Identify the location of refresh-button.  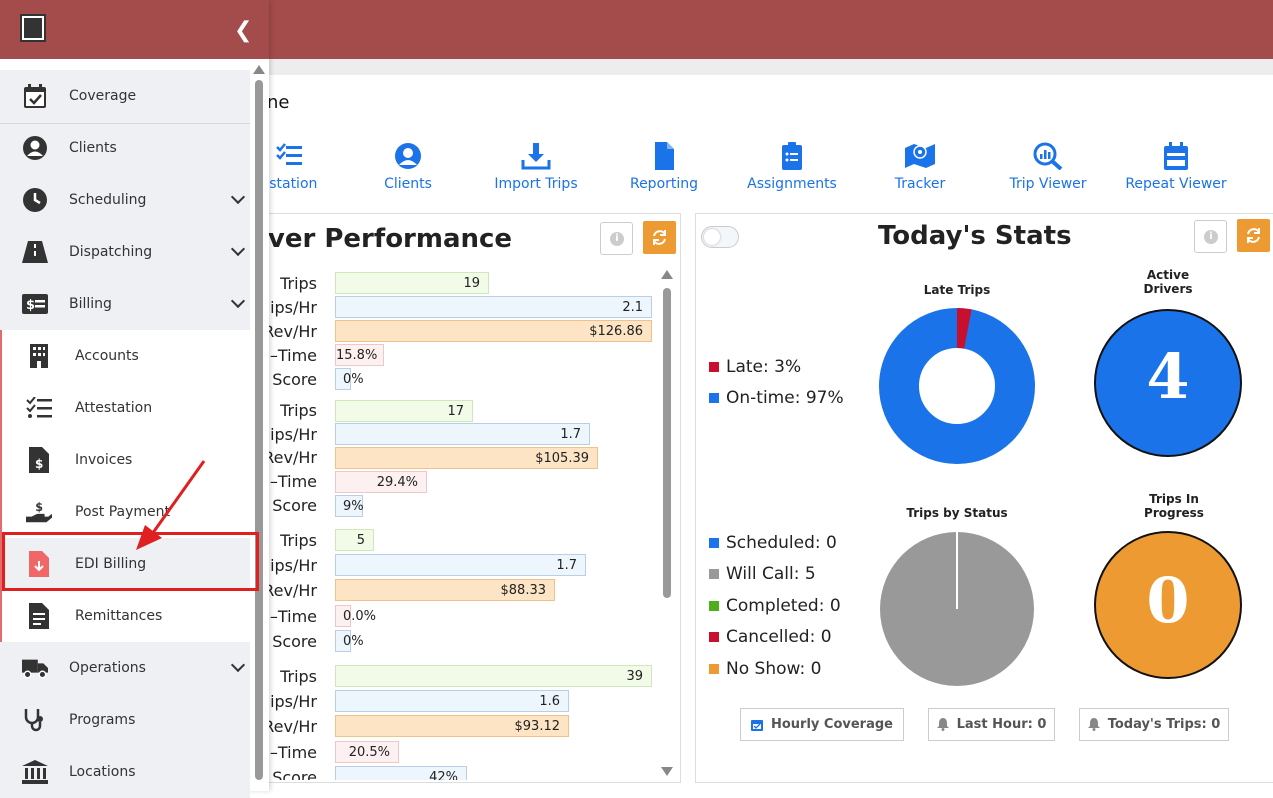
(659, 237).